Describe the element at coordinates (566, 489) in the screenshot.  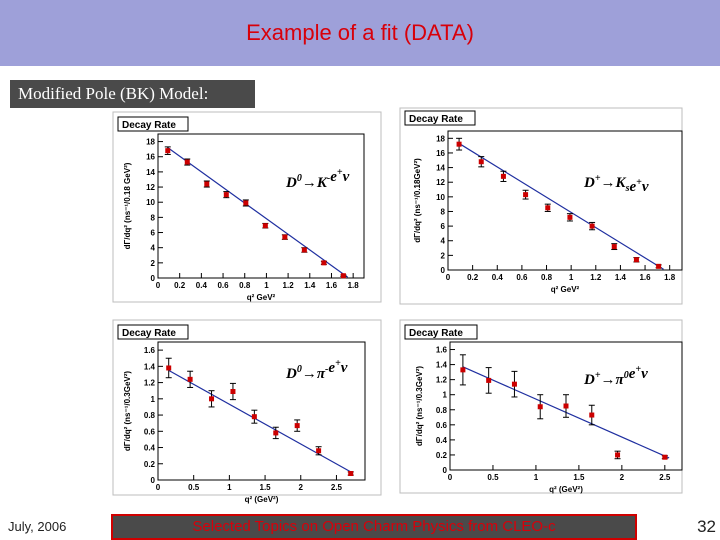
I see `x-axis-label: q² (GeV²)` at that location.